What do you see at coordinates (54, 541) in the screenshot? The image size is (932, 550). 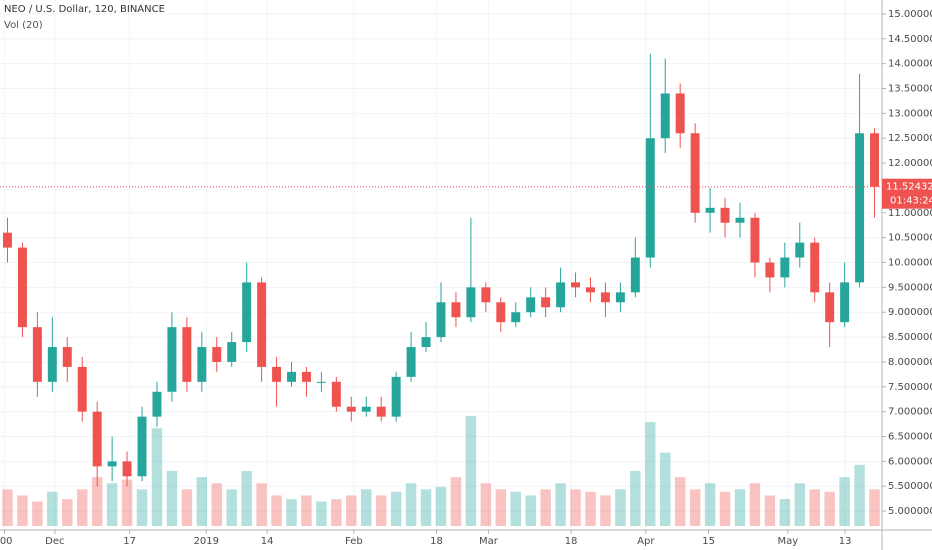 I see `x-tick-label: Dec` at bounding box center [54, 541].